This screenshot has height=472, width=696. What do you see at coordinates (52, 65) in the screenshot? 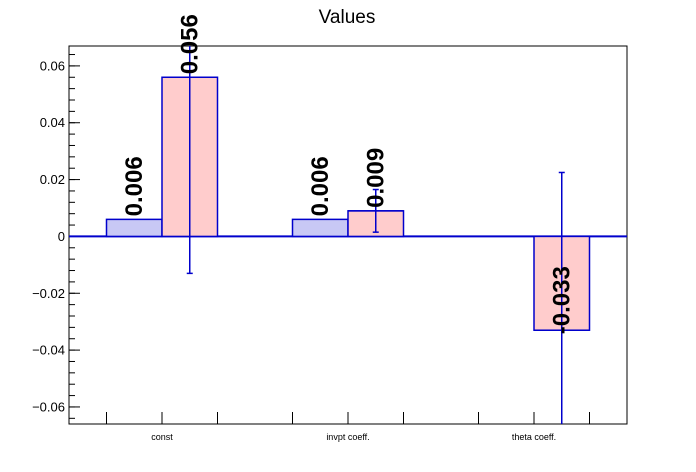
I see `y-tick-label: 0.06` at bounding box center [52, 65].